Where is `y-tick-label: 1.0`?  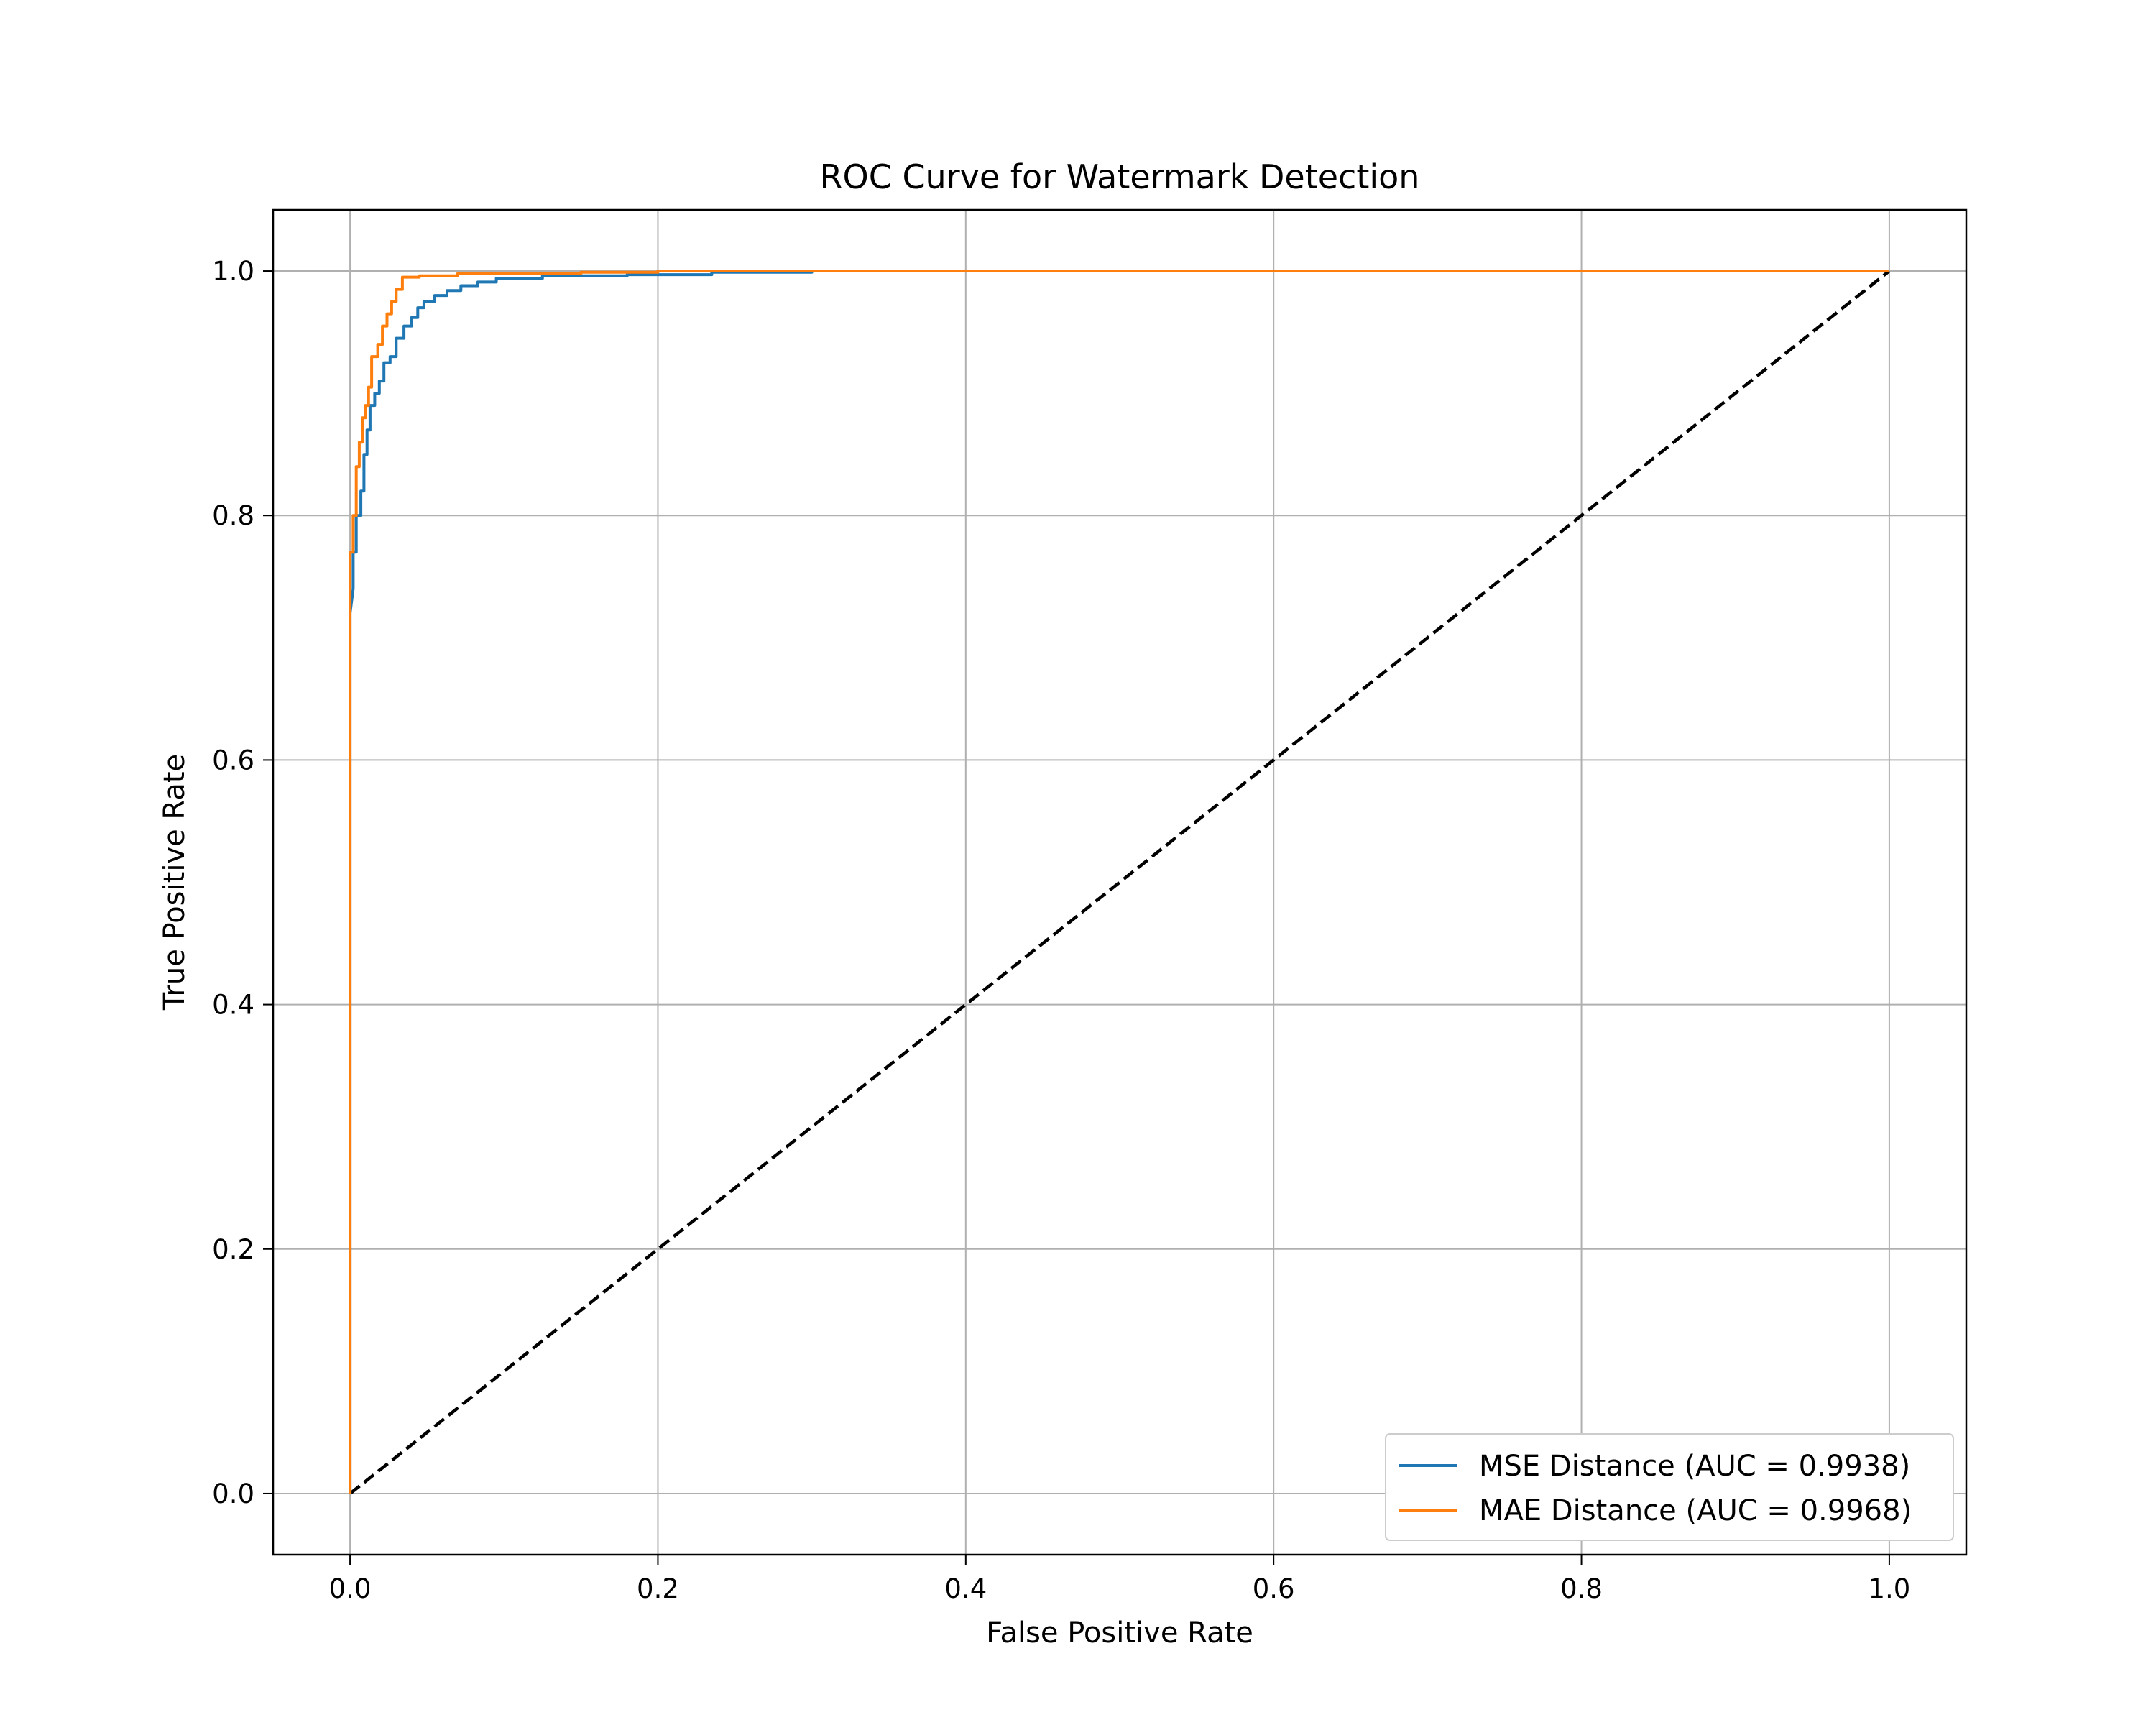 y-tick-label: 1.0 is located at coordinates (233, 271).